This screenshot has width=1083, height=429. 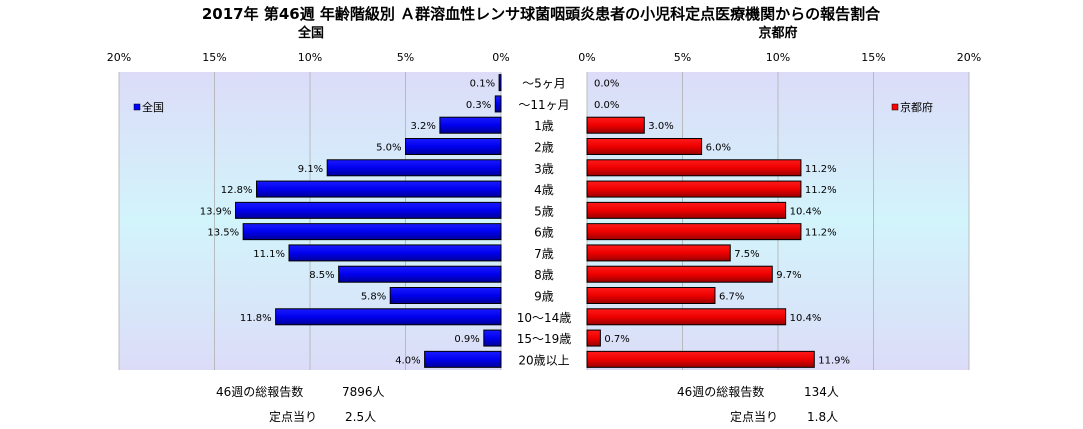 What do you see at coordinates (544, 190) in the screenshot?
I see `category-label: 4歳` at bounding box center [544, 190].